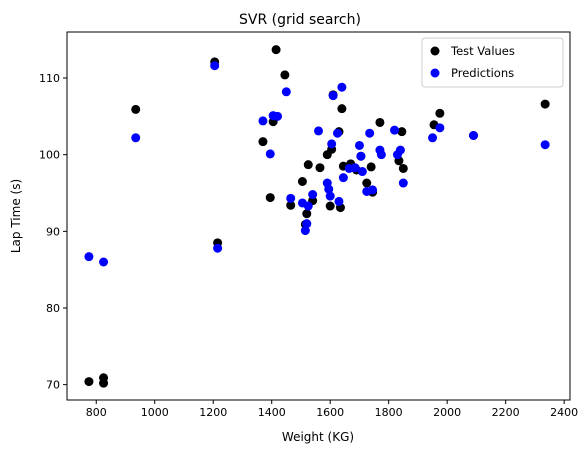 This screenshot has width=585, height=455. What do you see at coordinates (506, 412) in the screenshot?
I see `x-tick-label: 2200` at bounding box center [506, 412].